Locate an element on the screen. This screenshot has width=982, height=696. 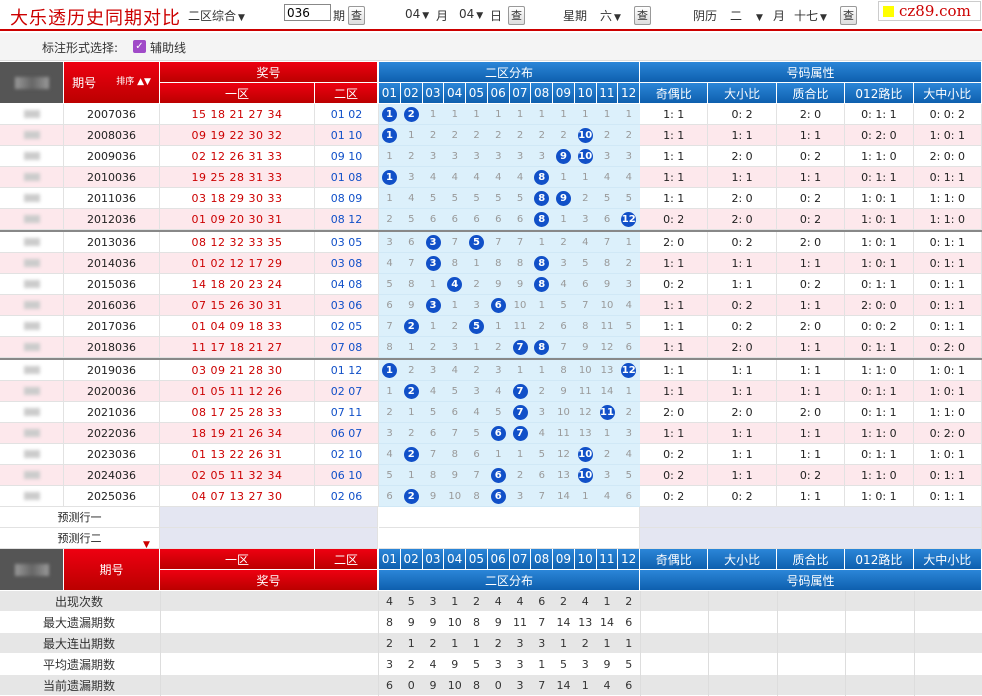
day-label: 日 is located at coordinates (496, 16).